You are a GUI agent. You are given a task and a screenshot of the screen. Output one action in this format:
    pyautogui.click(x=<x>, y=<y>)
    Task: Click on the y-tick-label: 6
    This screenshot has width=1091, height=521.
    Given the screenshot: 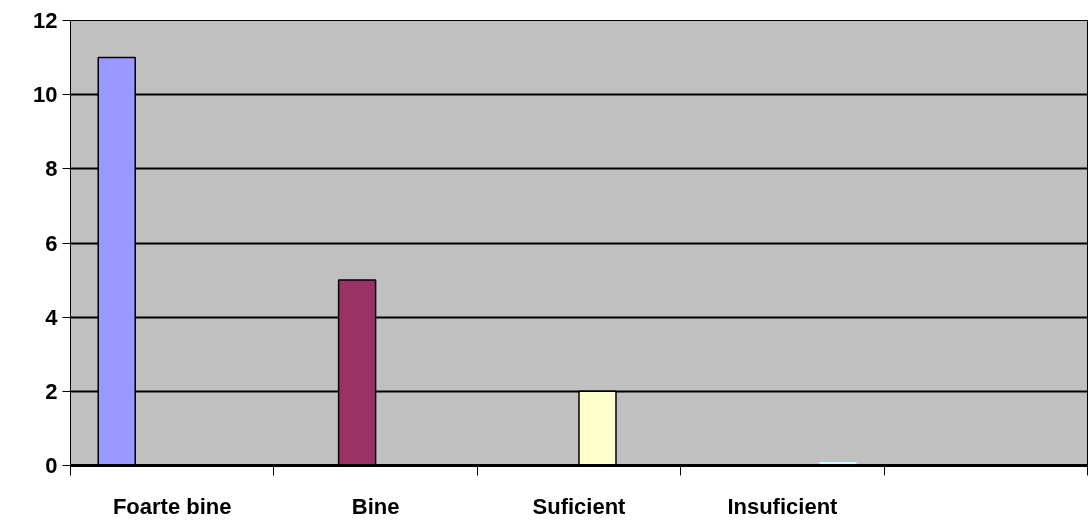 What is the action you would take?
    pyautogui.click(x=51, y=243)
    